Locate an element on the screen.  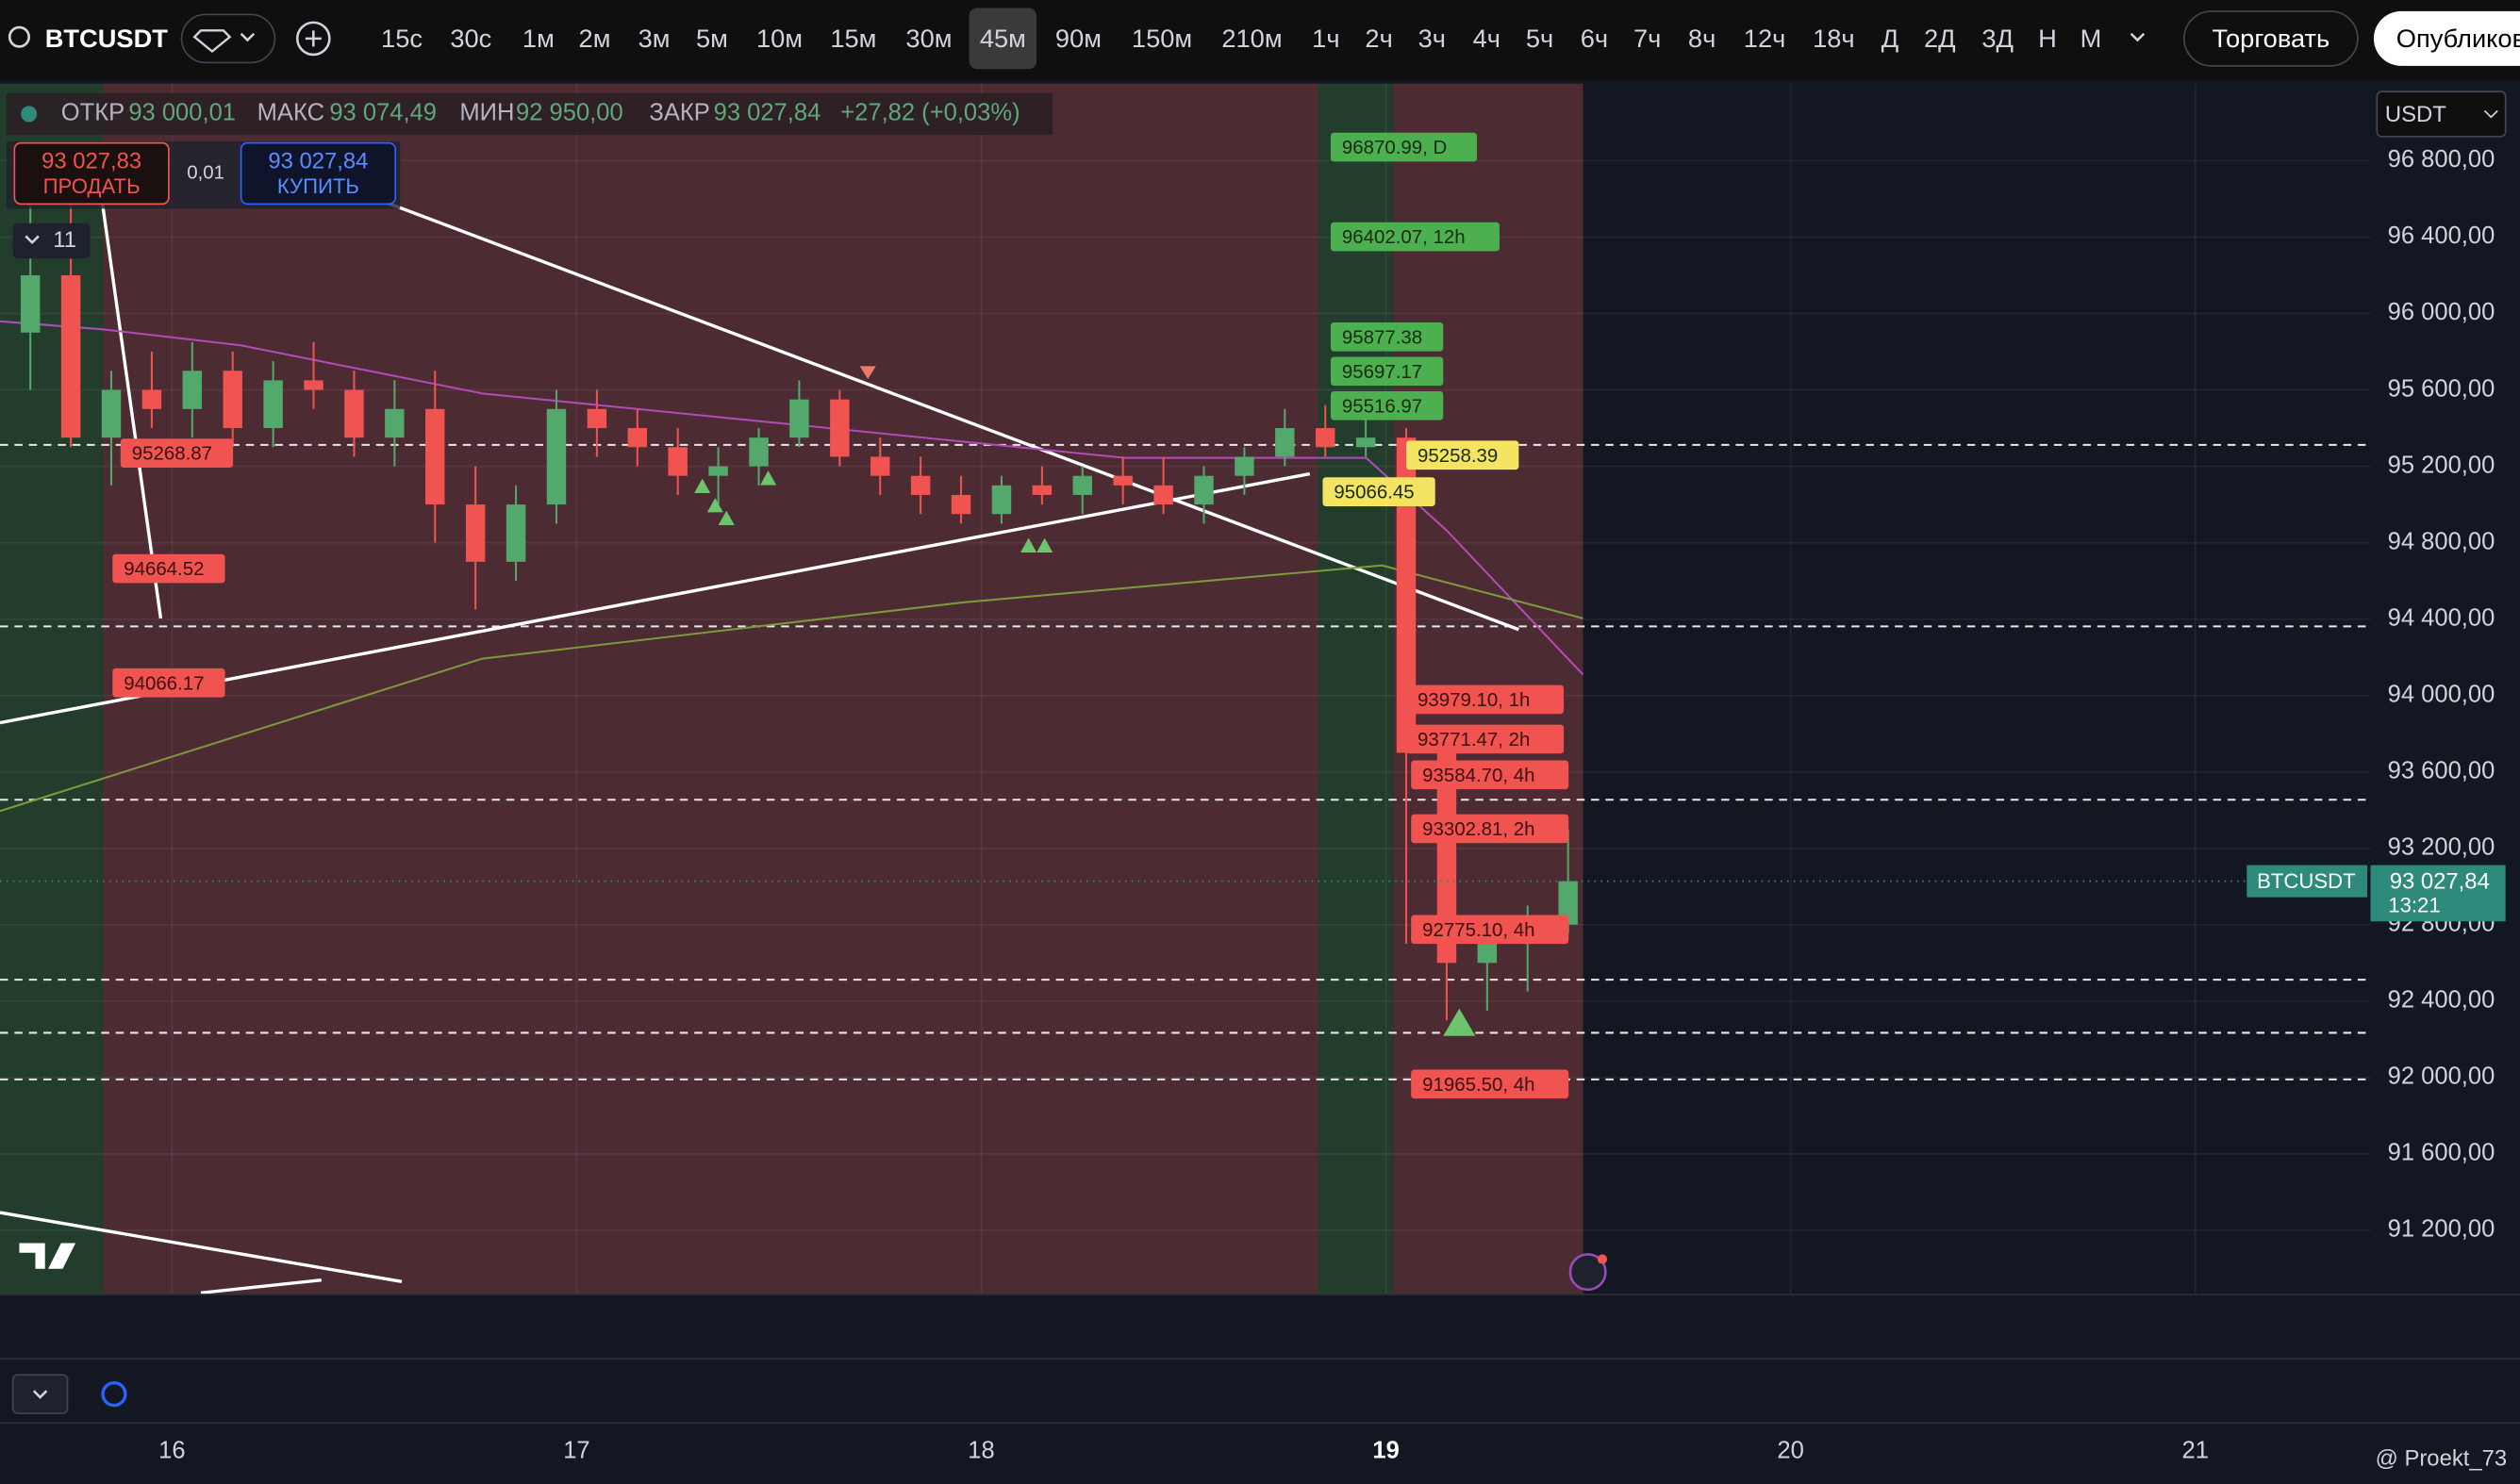
interval: 1м is located at coordinates (539, 38).